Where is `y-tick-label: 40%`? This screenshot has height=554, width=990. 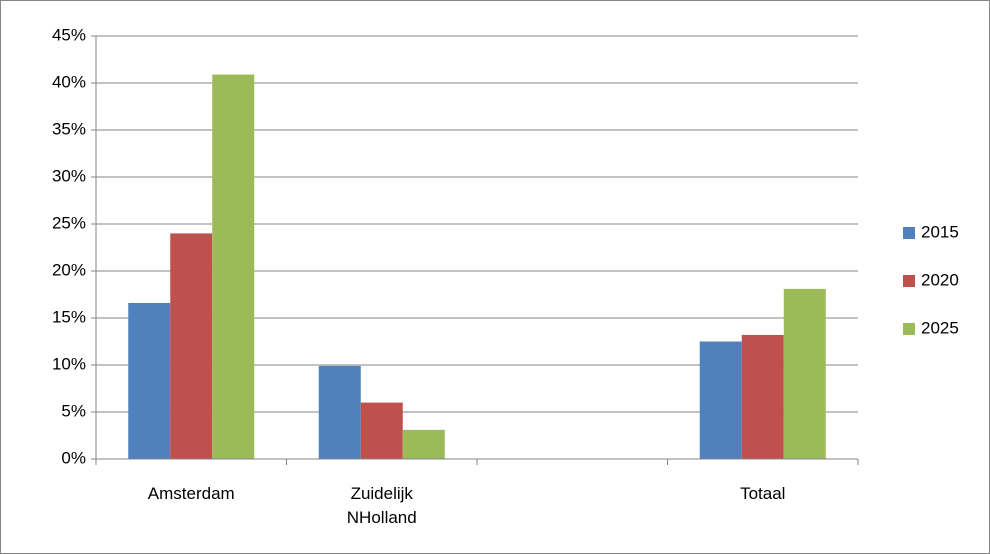 y-tick-label: 40% is located at coordinates (69, 81).